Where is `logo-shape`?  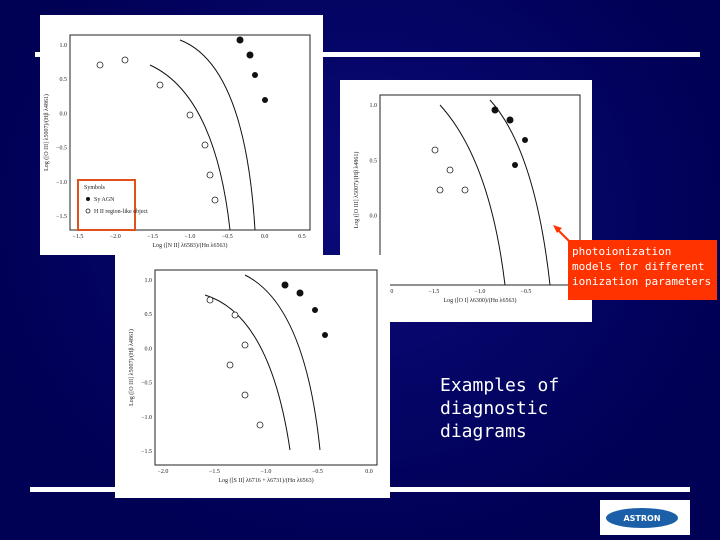
logo-shape is located at coordinates (642, 518).